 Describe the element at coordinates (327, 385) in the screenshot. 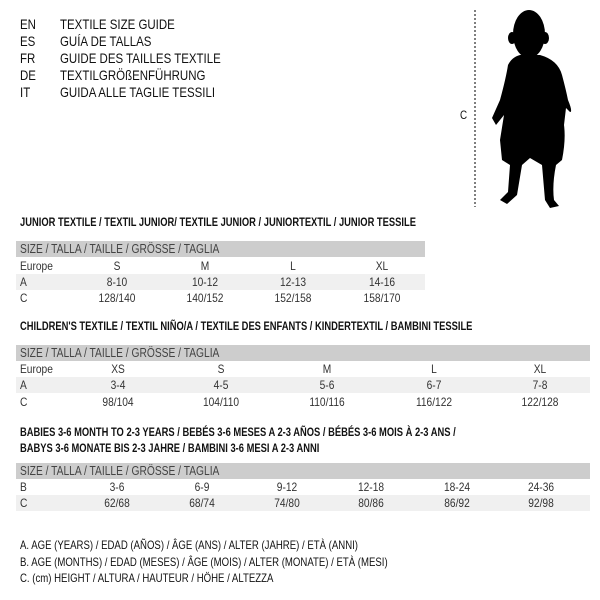

I see `table-cell: 5-6` at that location.